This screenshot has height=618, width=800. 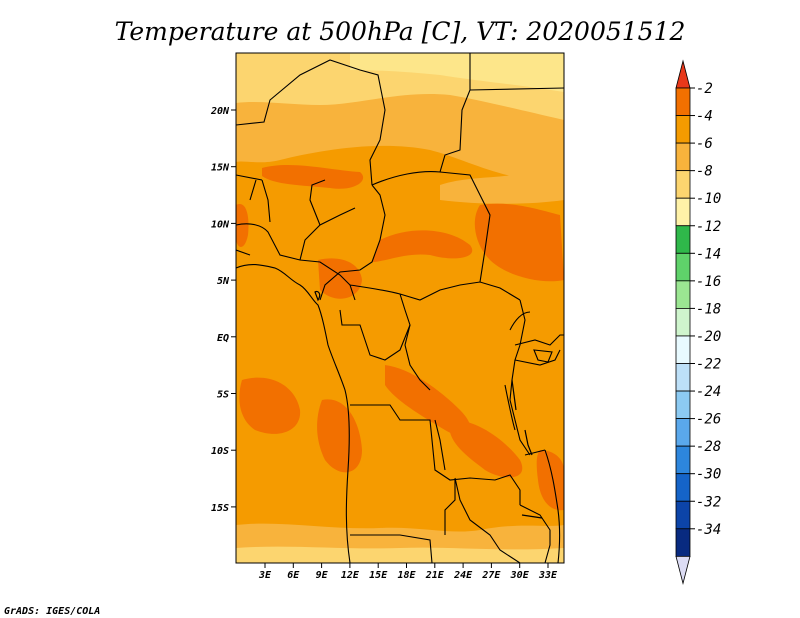 I want to click on y-tick-label: 20N, so click(x=220, y=111).